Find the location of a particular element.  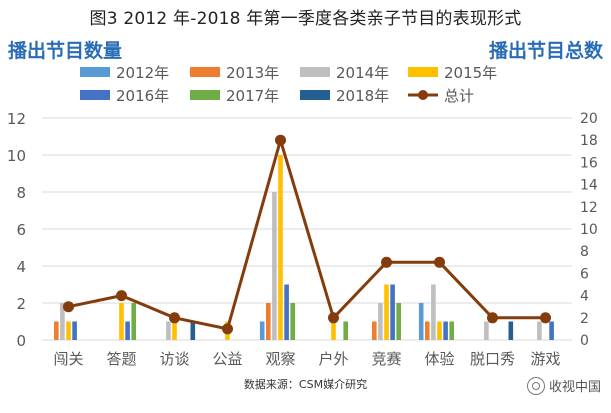

y2-tick-label-right: 2 is located at coordinates (584, 319).